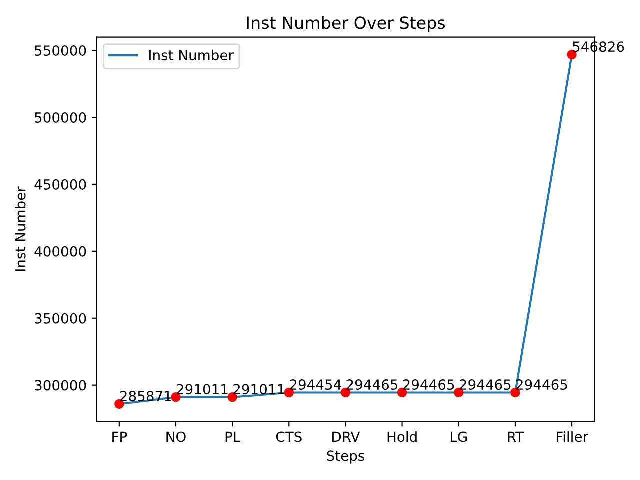  Describe the element at coordinates (346, 24) in the screenshot. I see `chart-title: Inst Number Over Steps` at that location.